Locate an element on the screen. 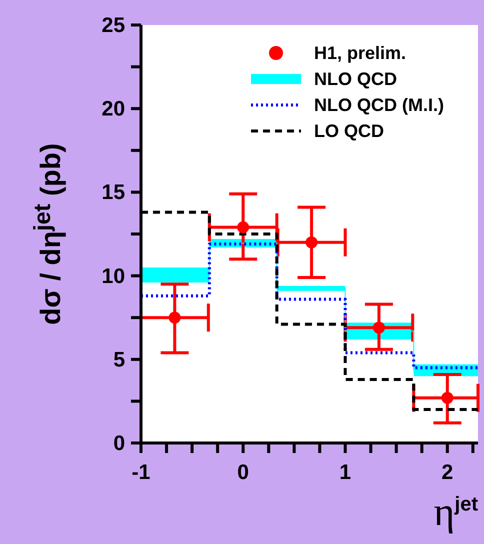 The width and height of the screenshot is (484, 544). legend-label: LO QCD is located at coordinates (349, 131).